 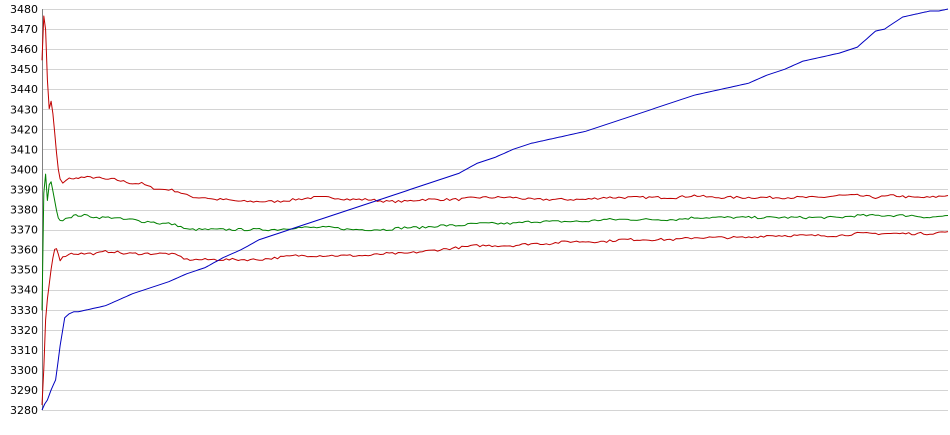 I want to click on y-tick-label: 3340, so click(x=24, y=290).